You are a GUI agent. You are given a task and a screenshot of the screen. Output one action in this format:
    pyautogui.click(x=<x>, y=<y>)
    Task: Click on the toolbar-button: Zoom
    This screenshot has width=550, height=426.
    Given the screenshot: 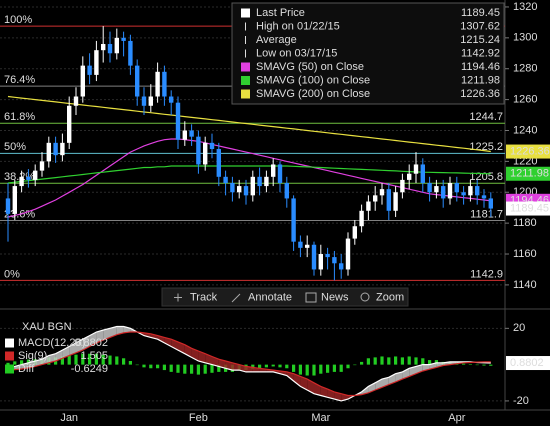 What is the action you would take?
    pyautogui.click(x=390, y=297)
    